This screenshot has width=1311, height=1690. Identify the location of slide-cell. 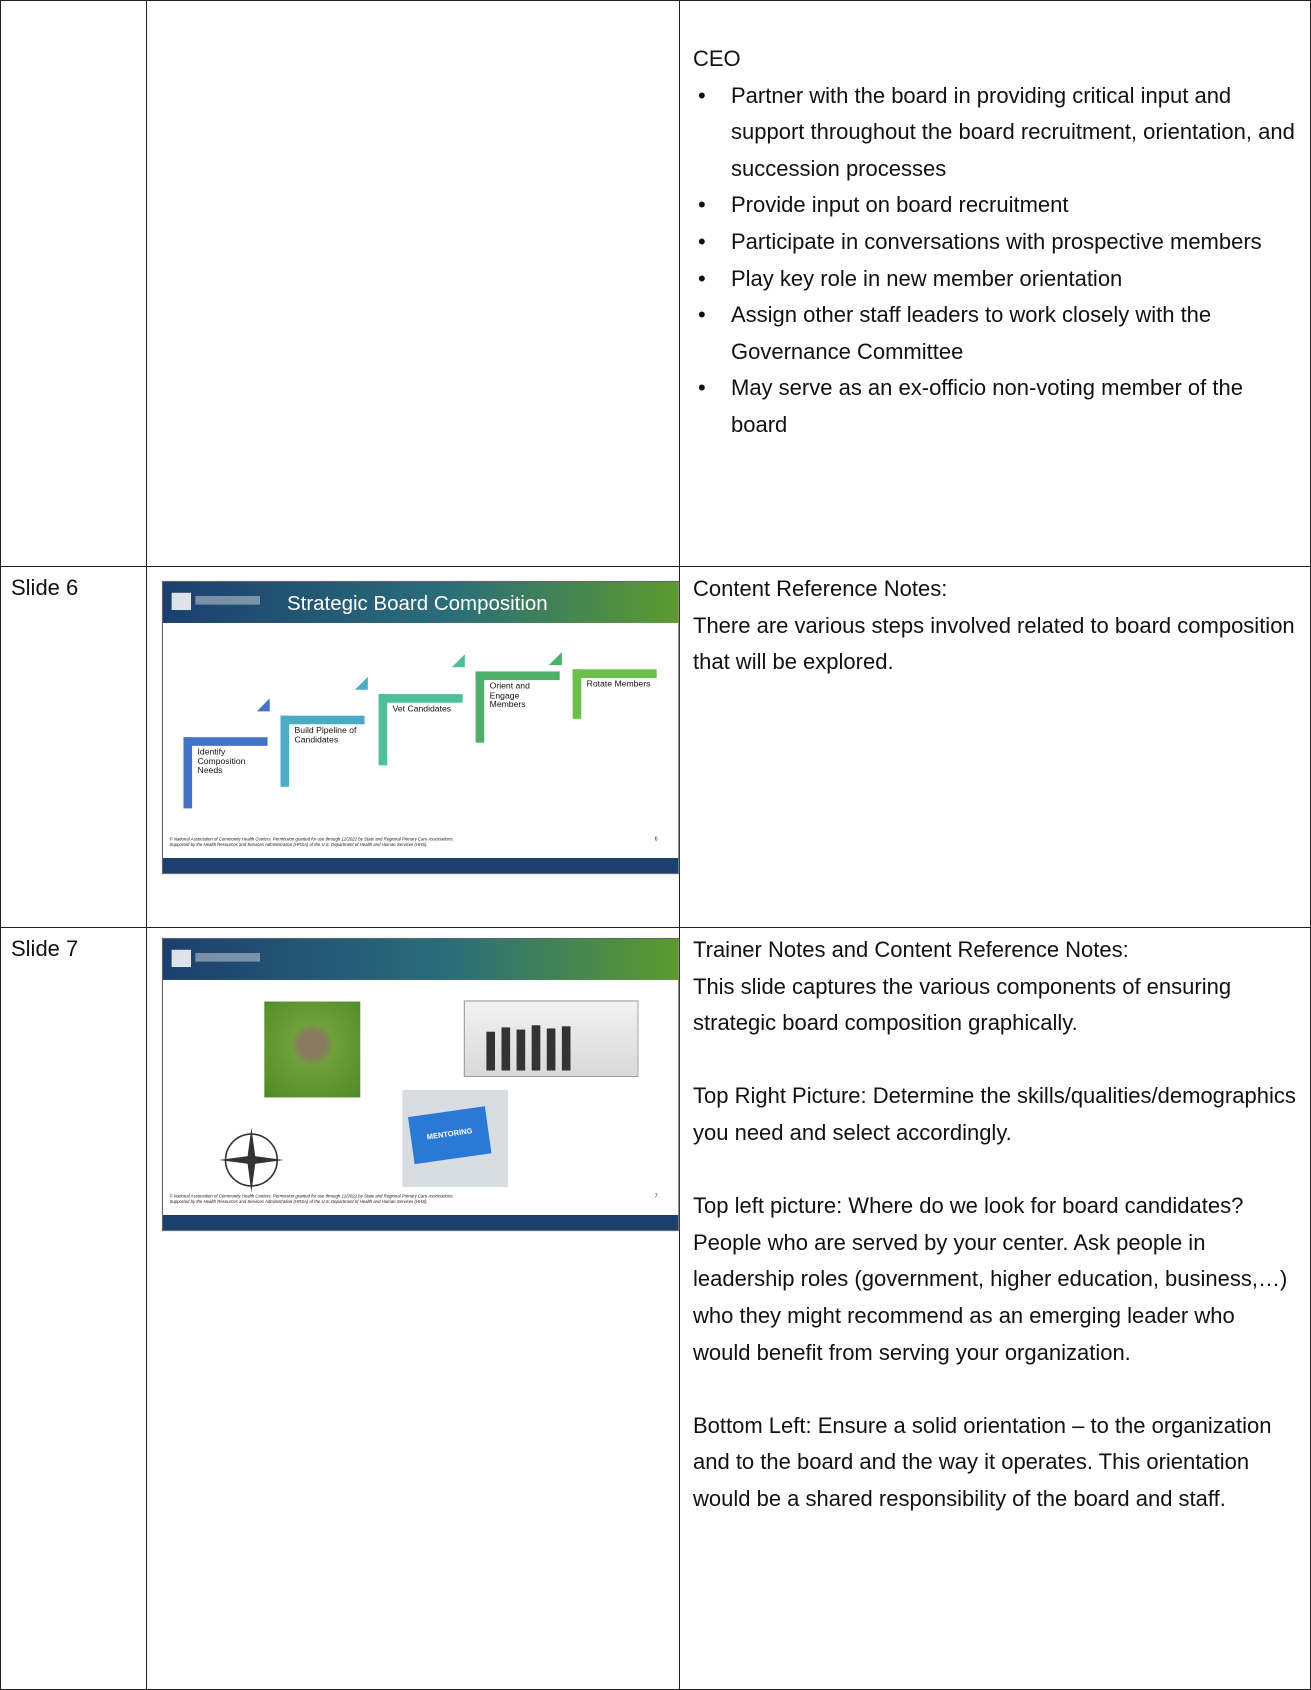
(413, 283).